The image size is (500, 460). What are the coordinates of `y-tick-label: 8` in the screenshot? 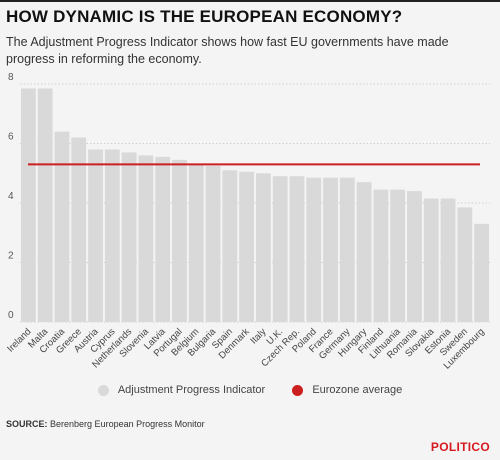 It's located at (11, 77).